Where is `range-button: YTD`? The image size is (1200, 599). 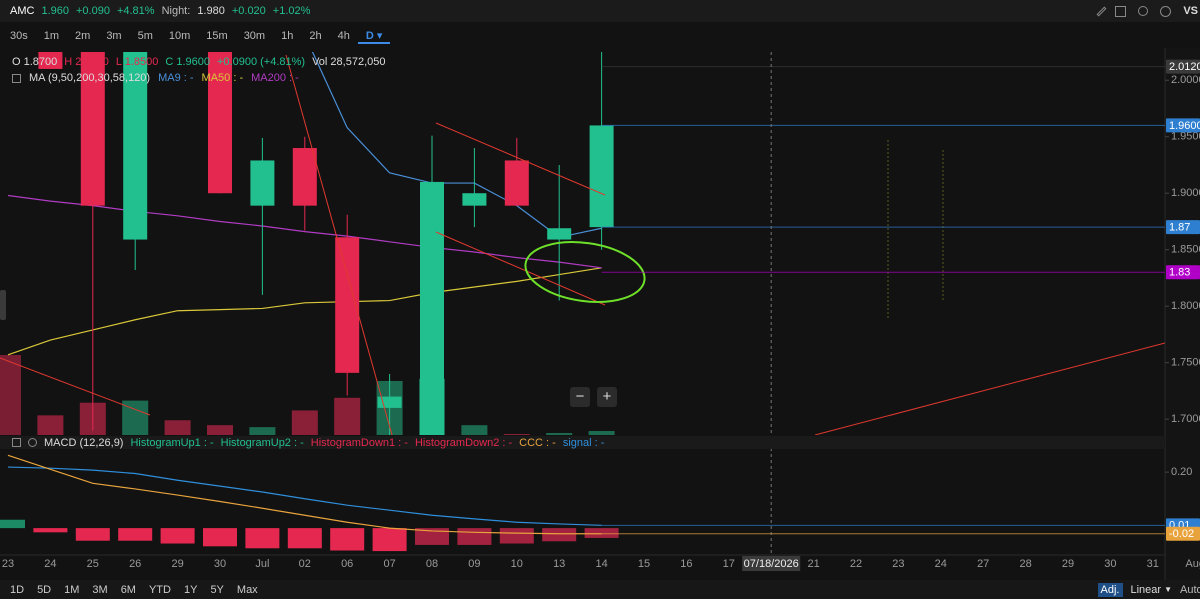
range-button: YTD is located at coordinates (159, 589).